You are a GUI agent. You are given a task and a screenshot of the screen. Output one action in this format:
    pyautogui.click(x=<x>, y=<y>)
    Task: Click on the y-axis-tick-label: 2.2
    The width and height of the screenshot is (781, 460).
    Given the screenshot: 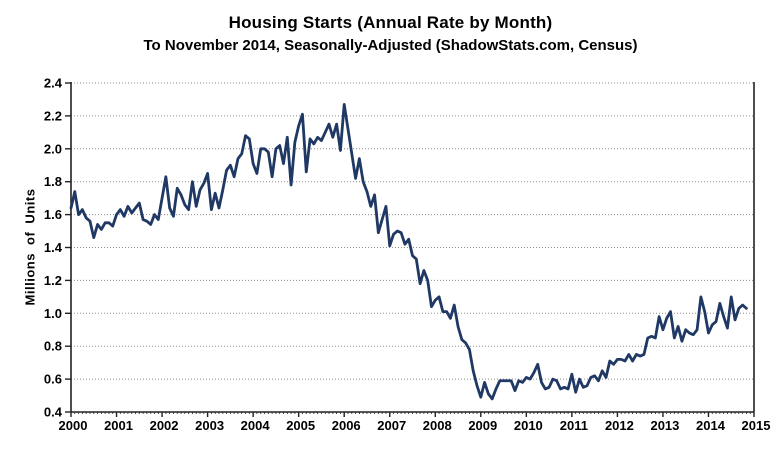 What is the action you would take?
    pyautogui.click(x=53, y=115)
    